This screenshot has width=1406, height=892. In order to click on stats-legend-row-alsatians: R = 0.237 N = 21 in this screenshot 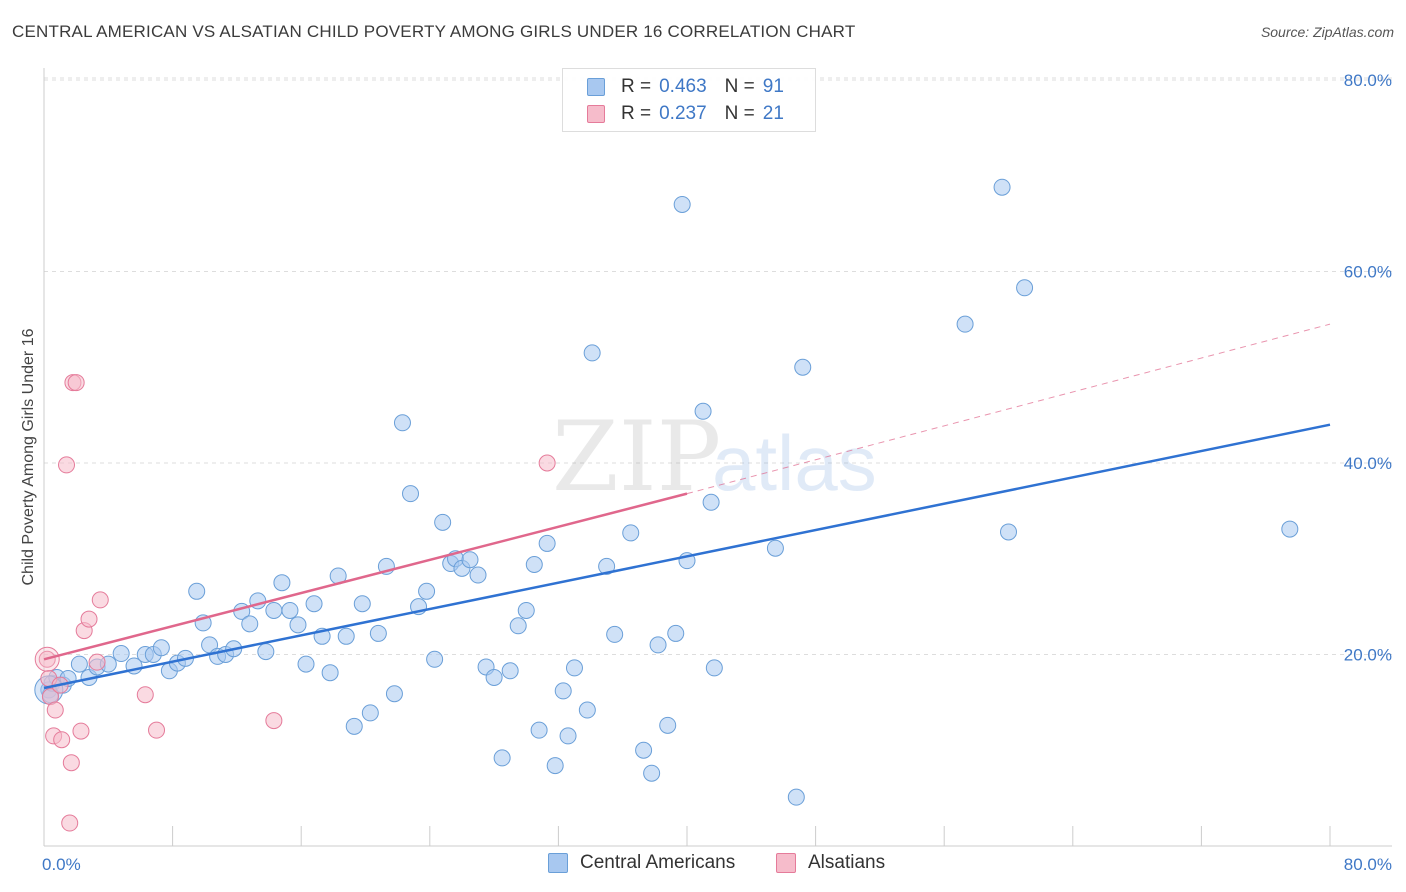, I will do `click(685, 114)`.